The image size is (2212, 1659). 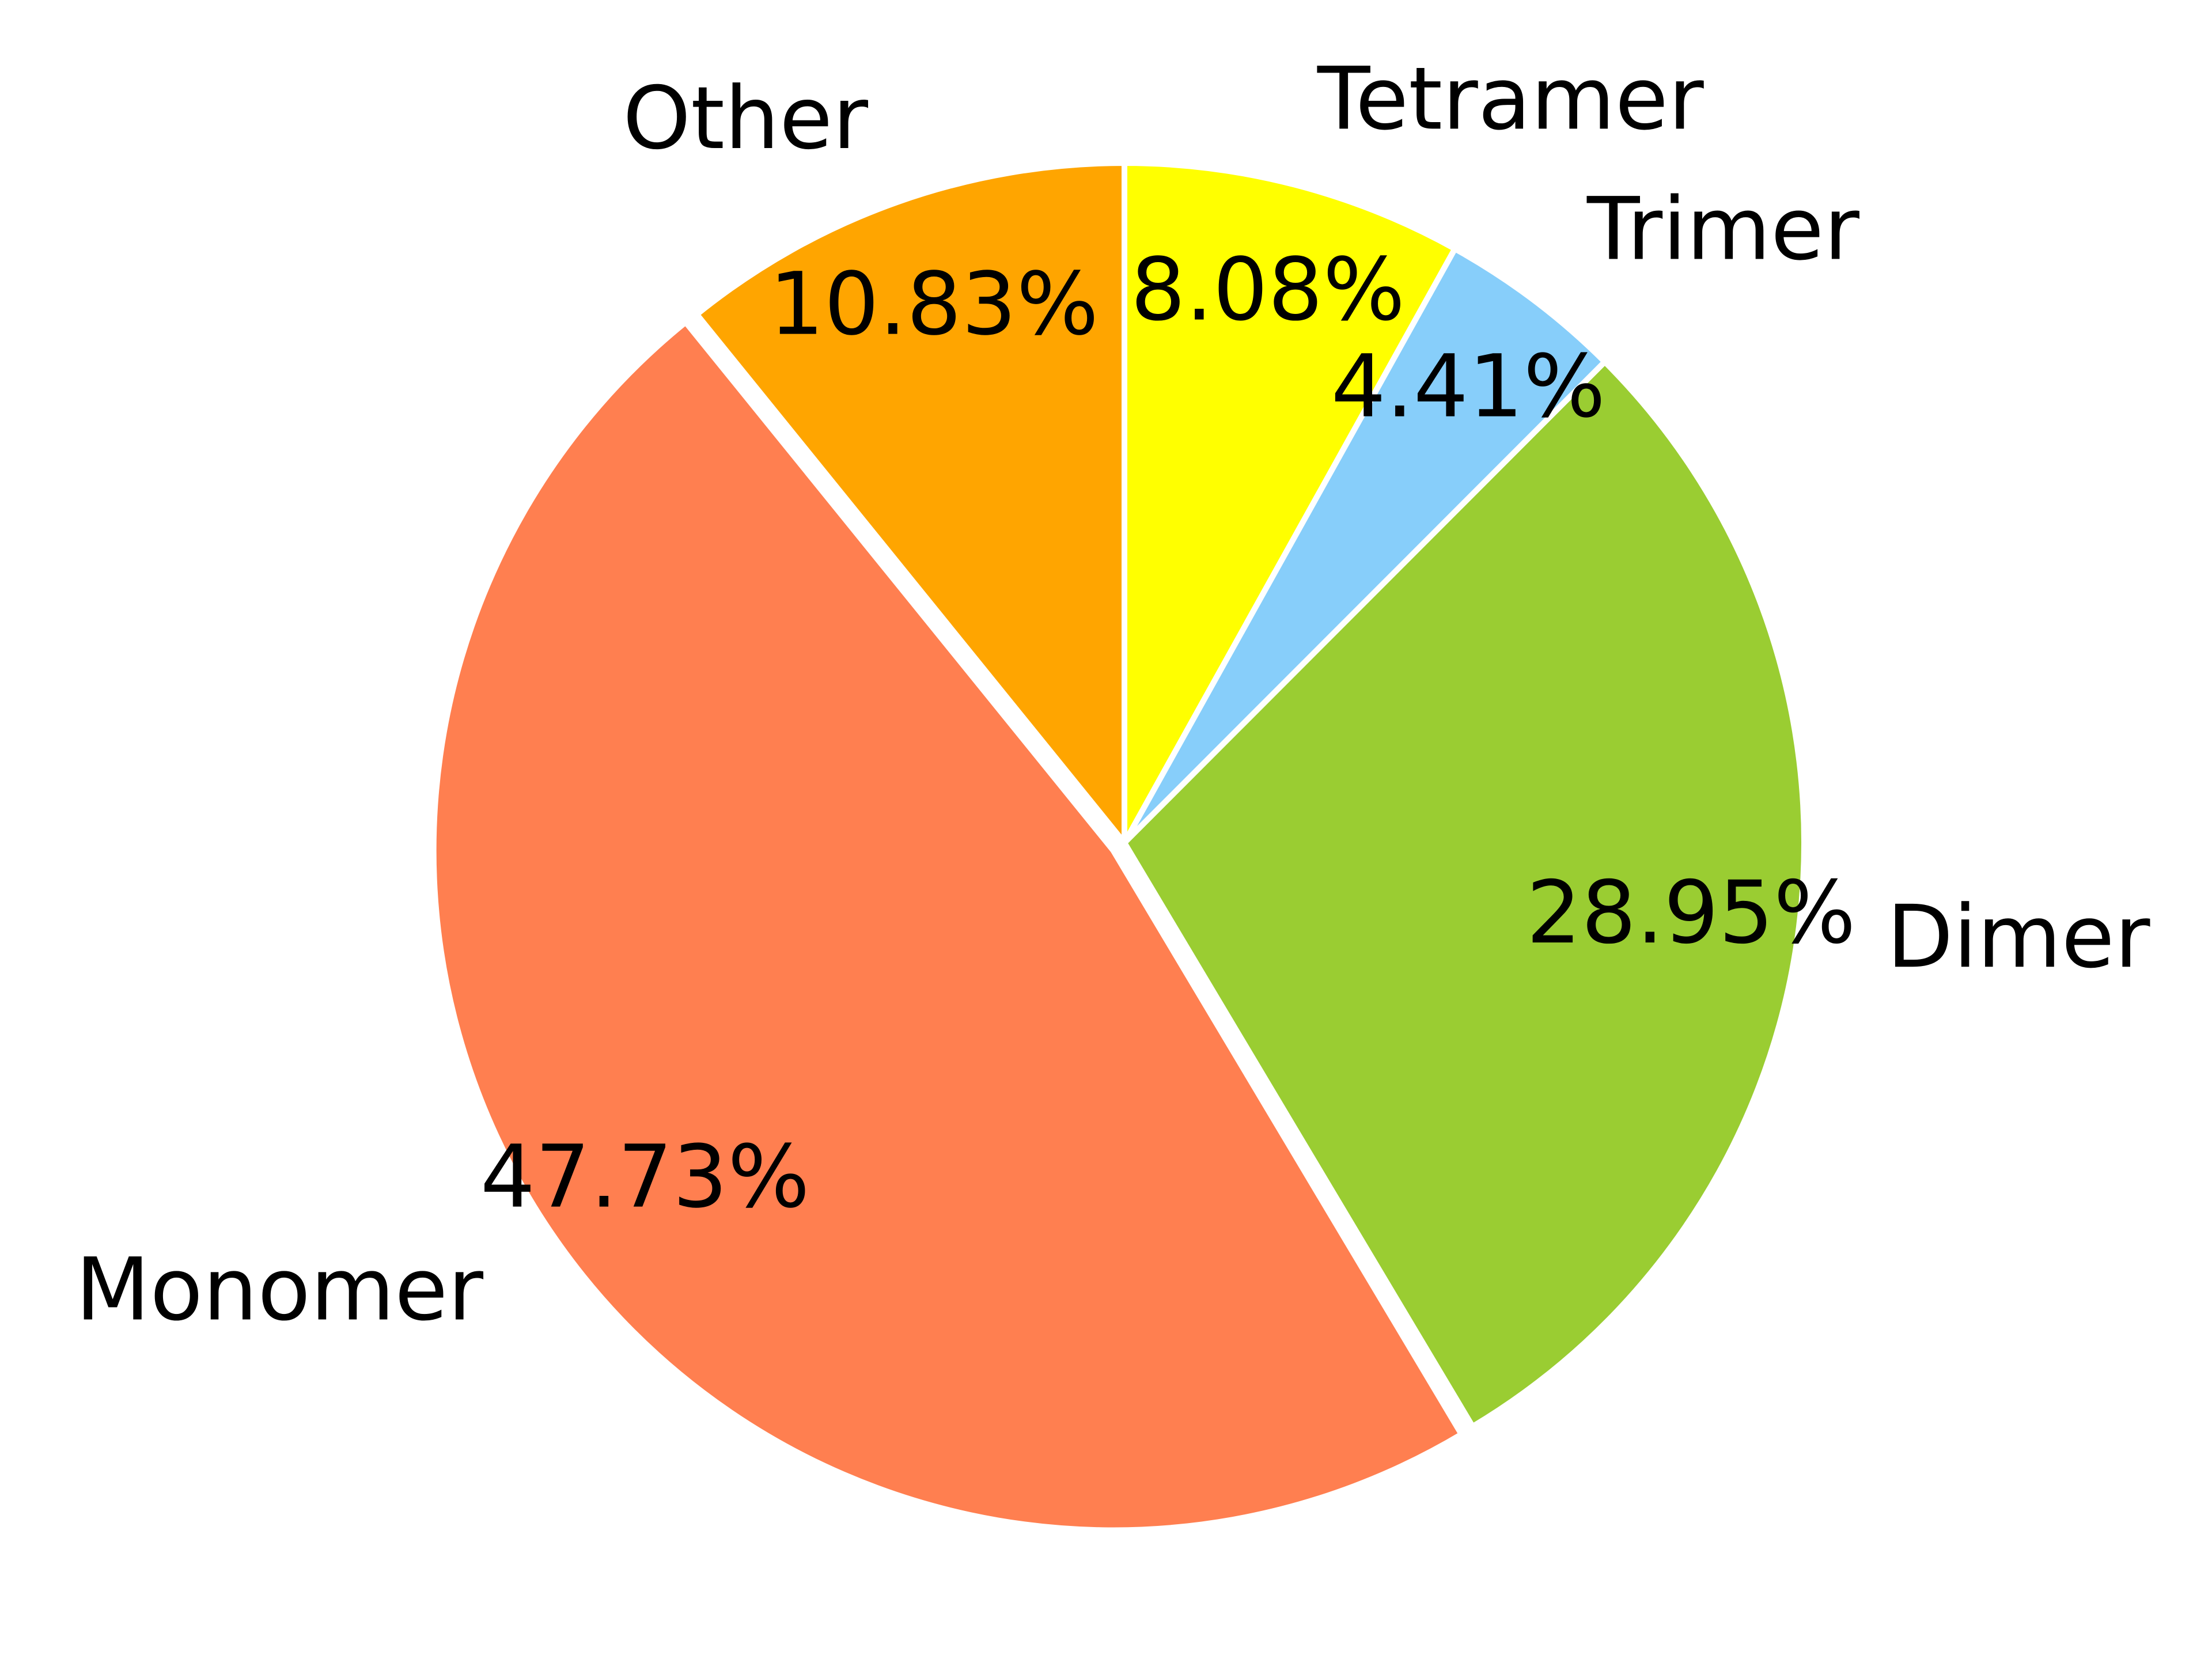 I want to click on pct-label-trimer: 4.41%, so click(x=1468, y=387).